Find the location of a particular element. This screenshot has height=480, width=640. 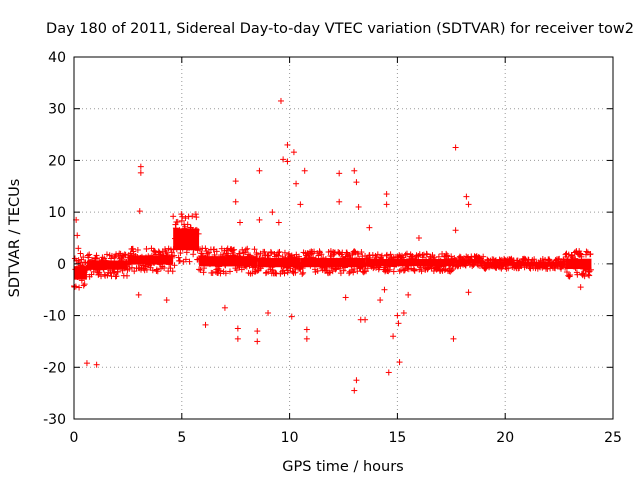

x-tick-label: 10 is located at coordinates (290, 438).